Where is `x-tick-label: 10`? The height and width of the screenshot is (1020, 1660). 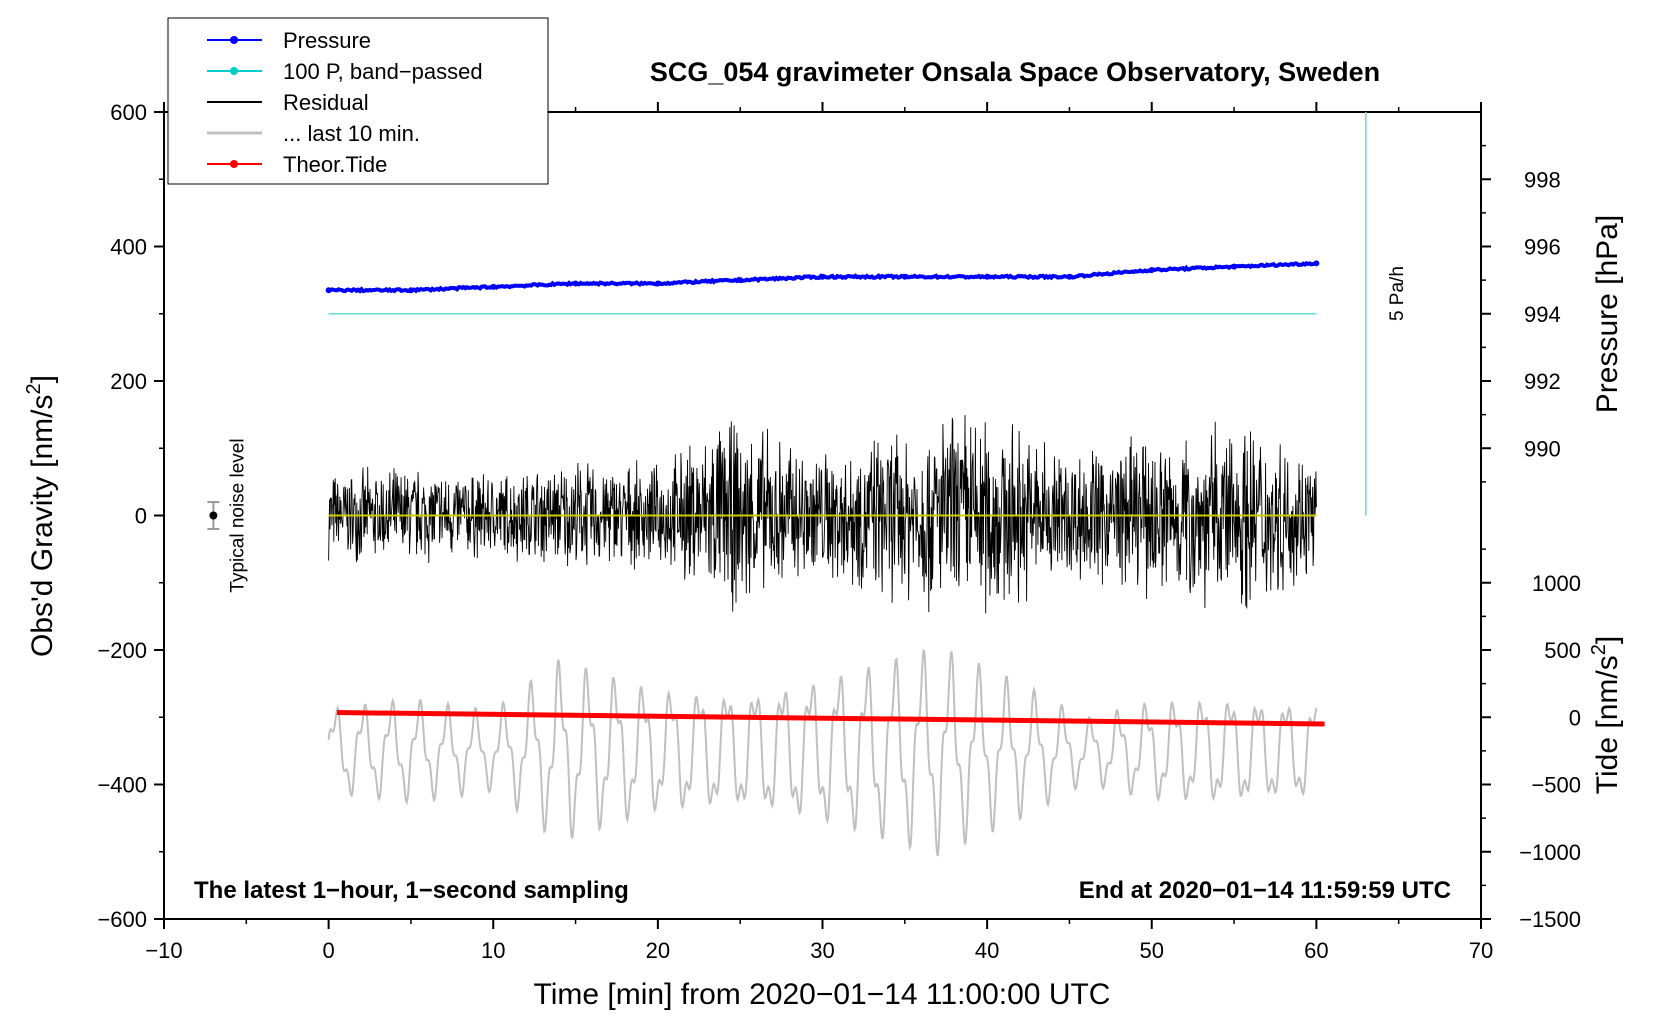
x-tick-label: 10 is located at coordinates (493, 950).